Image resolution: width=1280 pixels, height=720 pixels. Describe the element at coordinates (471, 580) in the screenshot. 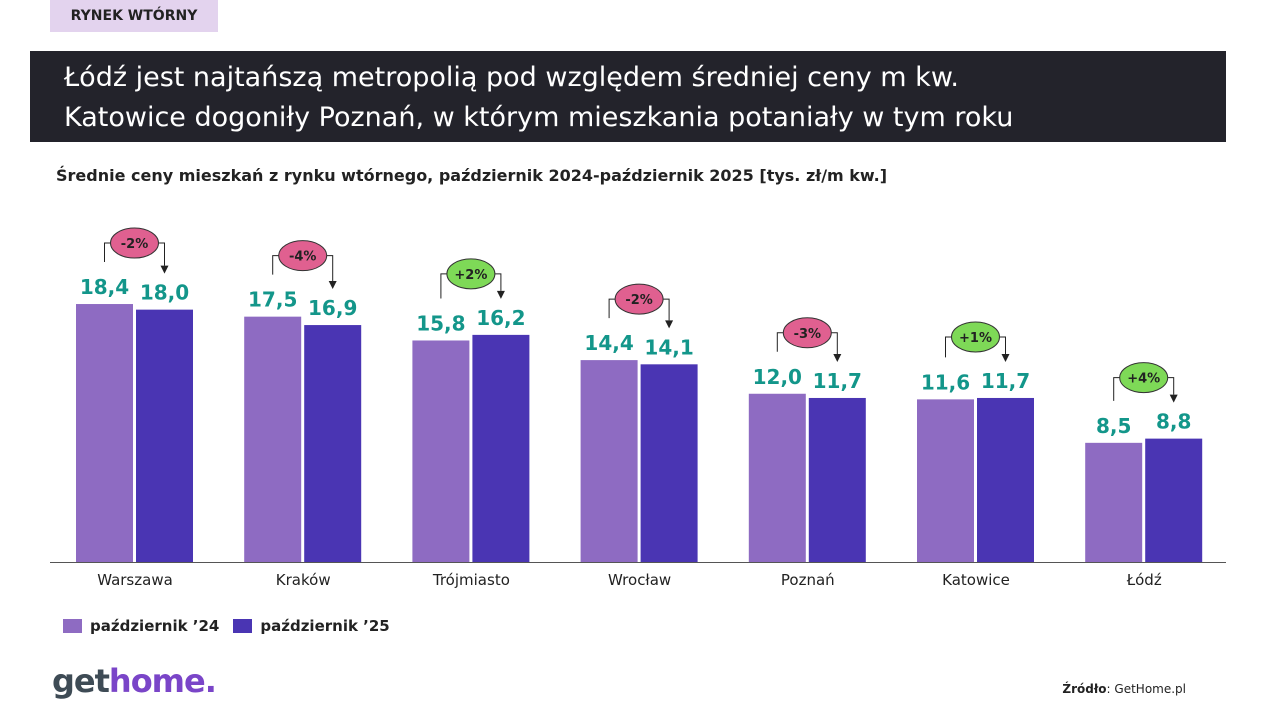

I see `category-label: Trójmiasto` at that location.